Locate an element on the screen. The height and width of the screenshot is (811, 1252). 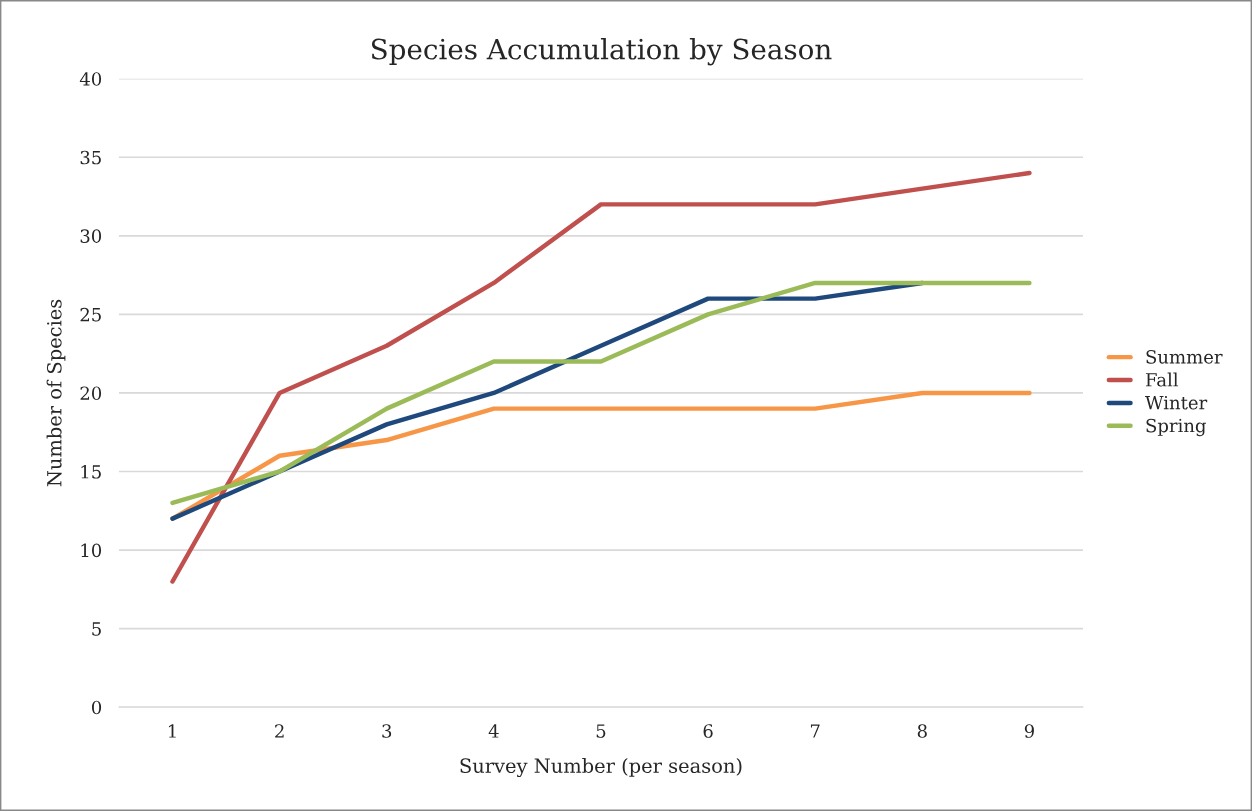
legend-label: Summer is located at coordinates (1184, 357).